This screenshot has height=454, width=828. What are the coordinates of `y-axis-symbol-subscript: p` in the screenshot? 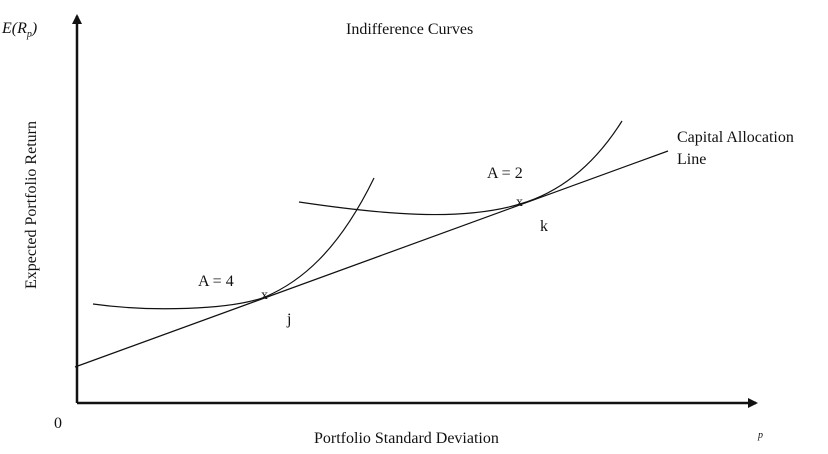 It's located at (29, 35).